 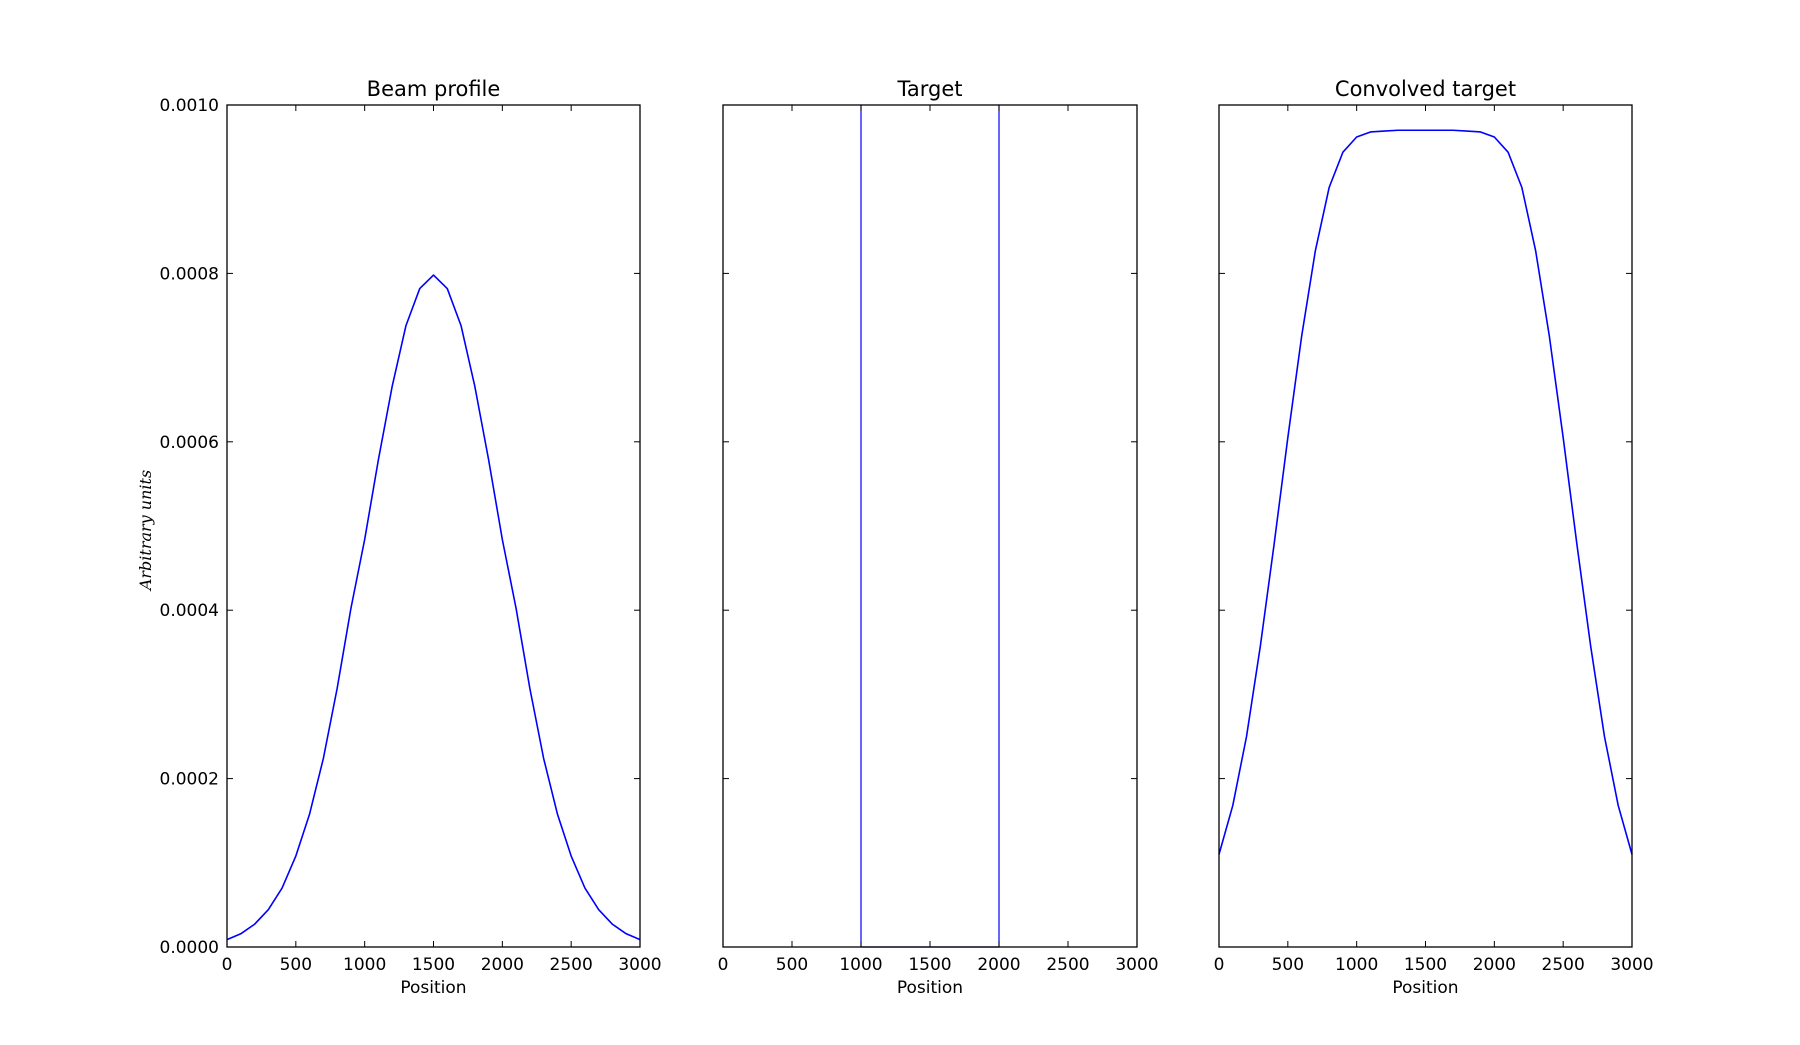 What do you see at coordinates (189, 780) in the screenshot?
I see `y-tick-label: 0.0002` at bounding box center [189, 780].